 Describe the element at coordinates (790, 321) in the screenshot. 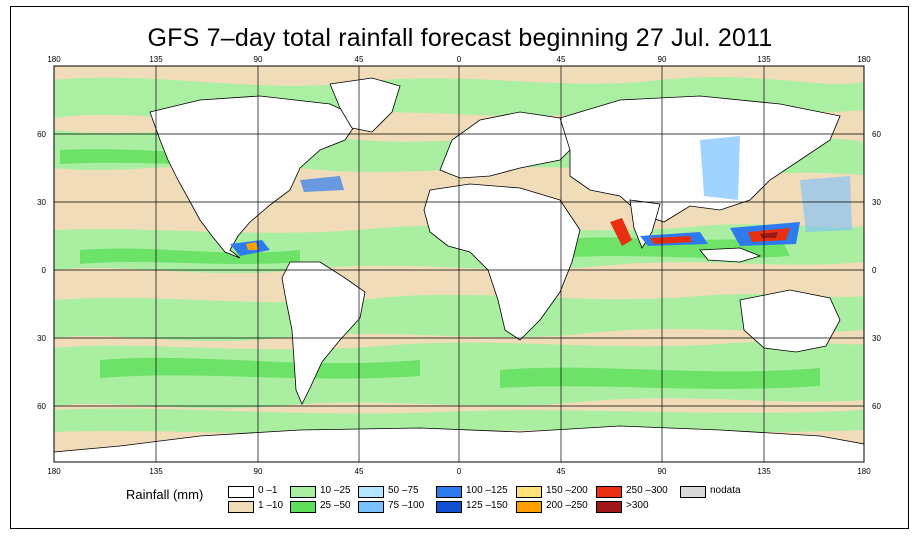

I see `australia` at that location.